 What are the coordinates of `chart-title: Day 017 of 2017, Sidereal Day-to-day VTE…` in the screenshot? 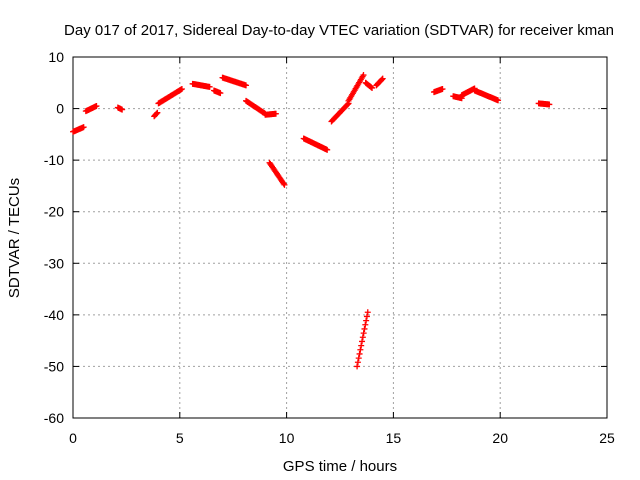 It's located at (339, 30).